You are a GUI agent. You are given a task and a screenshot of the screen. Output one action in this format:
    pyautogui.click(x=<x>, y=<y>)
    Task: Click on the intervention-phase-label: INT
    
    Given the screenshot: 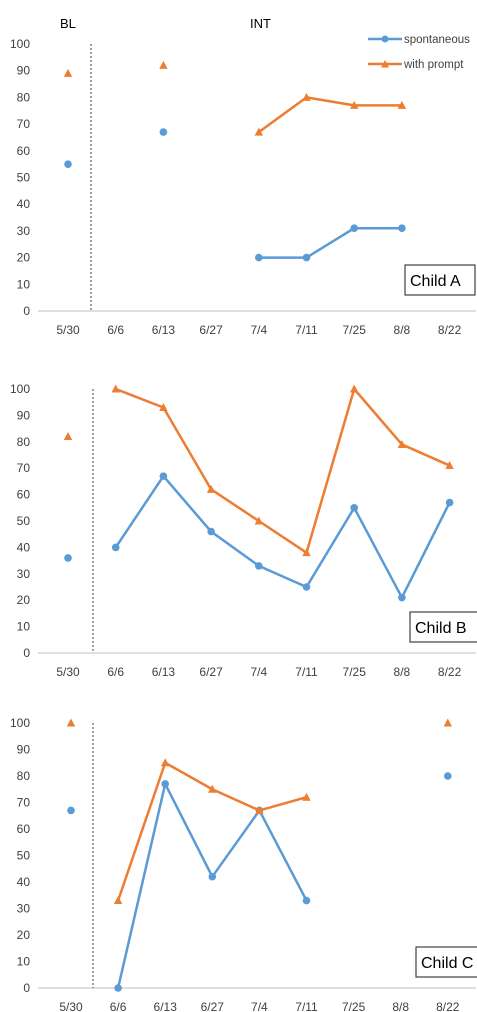 What is the action you would take?
    pyautogui.click(x=260, y=23)
    